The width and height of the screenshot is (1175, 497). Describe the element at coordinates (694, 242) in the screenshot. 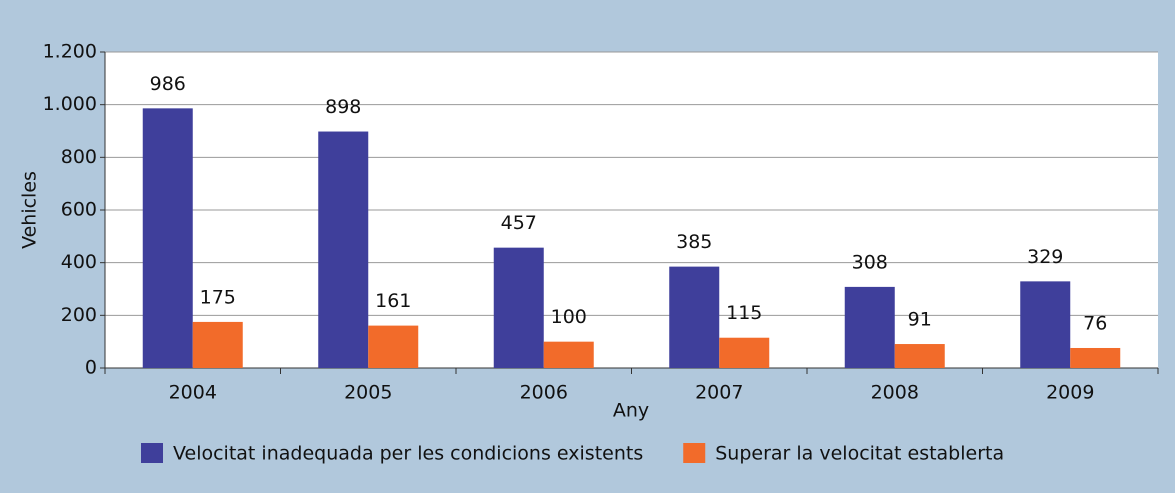

I see `data-label: 385` at that location.